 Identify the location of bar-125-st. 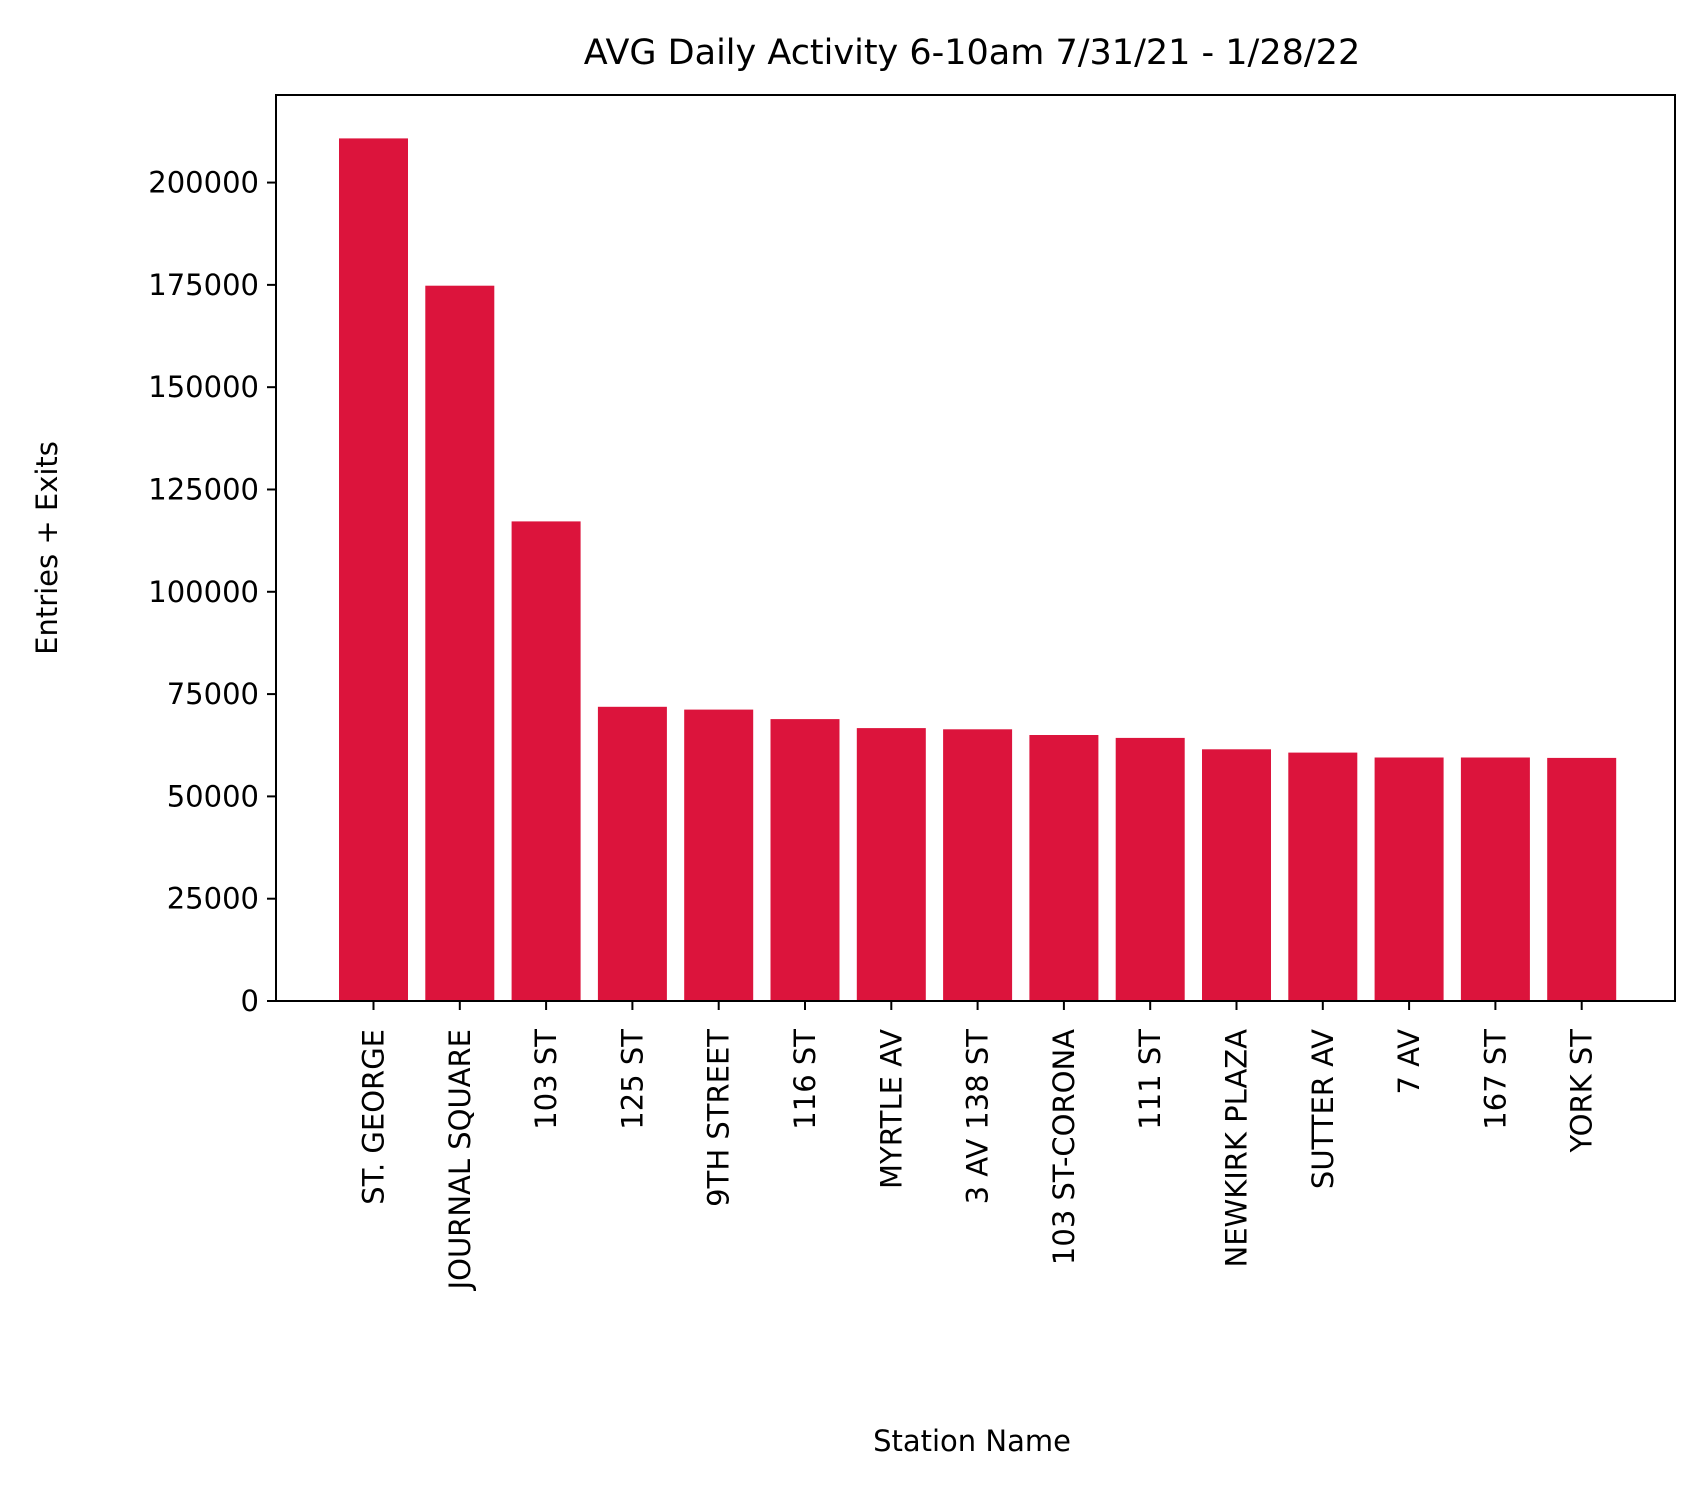
(632, 853).